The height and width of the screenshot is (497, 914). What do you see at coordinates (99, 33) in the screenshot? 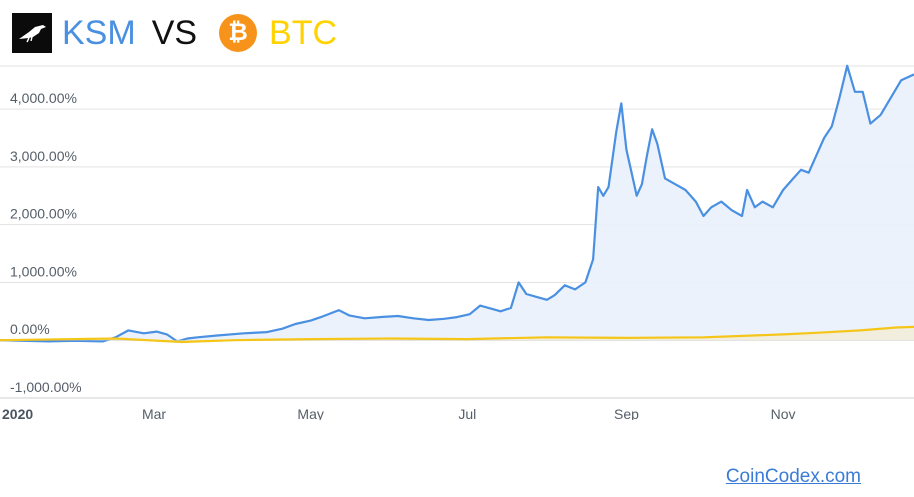
I see `coin-a-name: KSM` at bounding box center [99, 33].